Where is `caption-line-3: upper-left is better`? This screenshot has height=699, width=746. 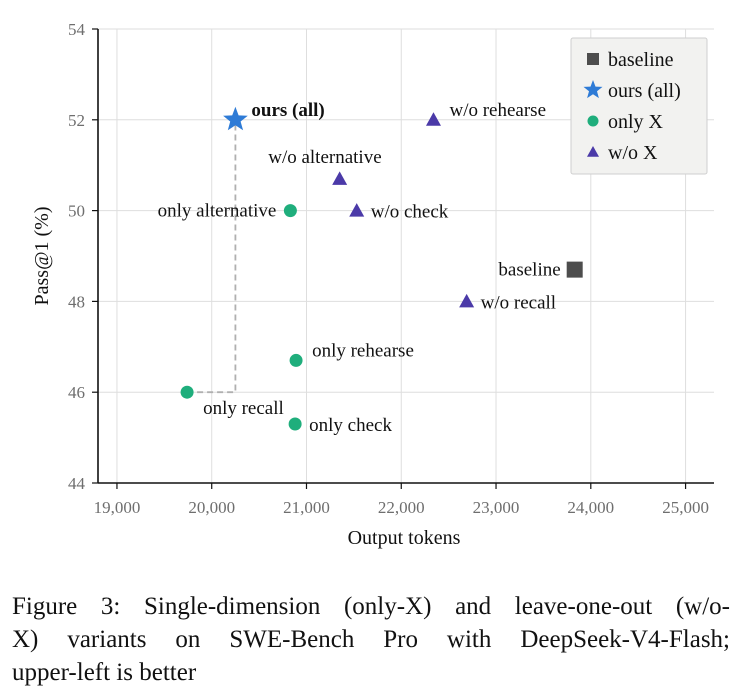
caption-line-3: upper-left is better is located at coordinates (104, 672).